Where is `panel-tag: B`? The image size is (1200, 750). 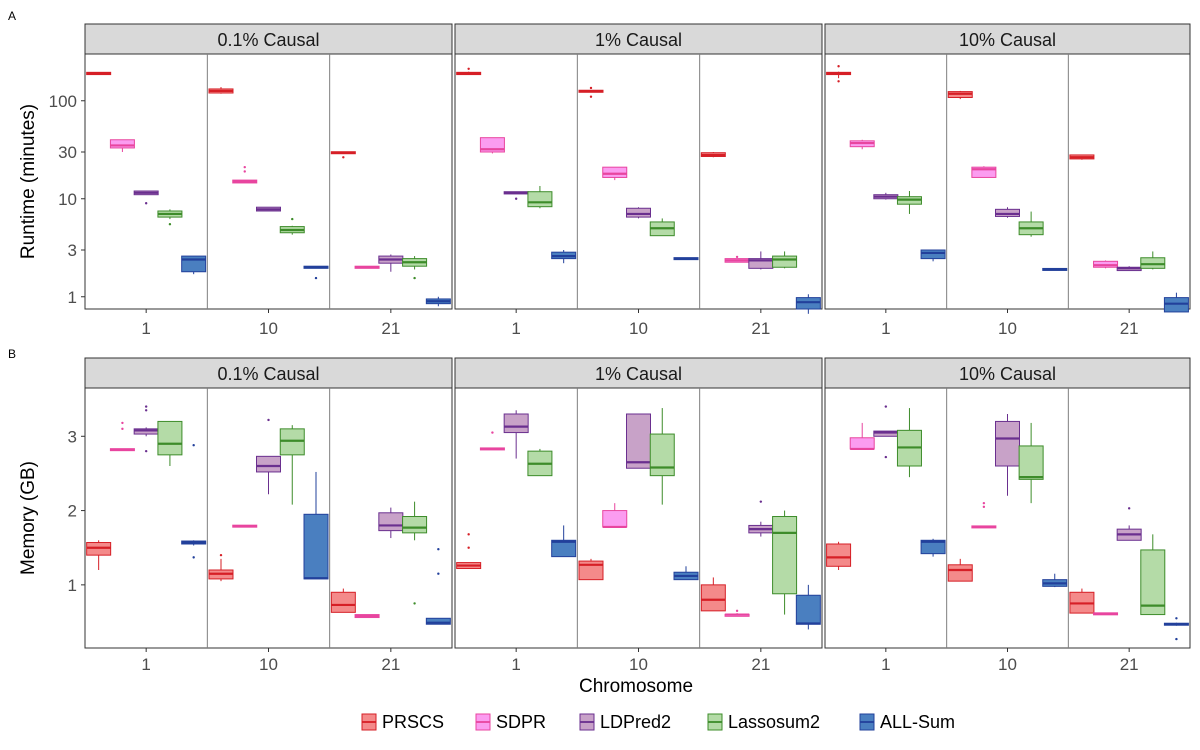 panel-tag: B is located at coordinates (12, 354).